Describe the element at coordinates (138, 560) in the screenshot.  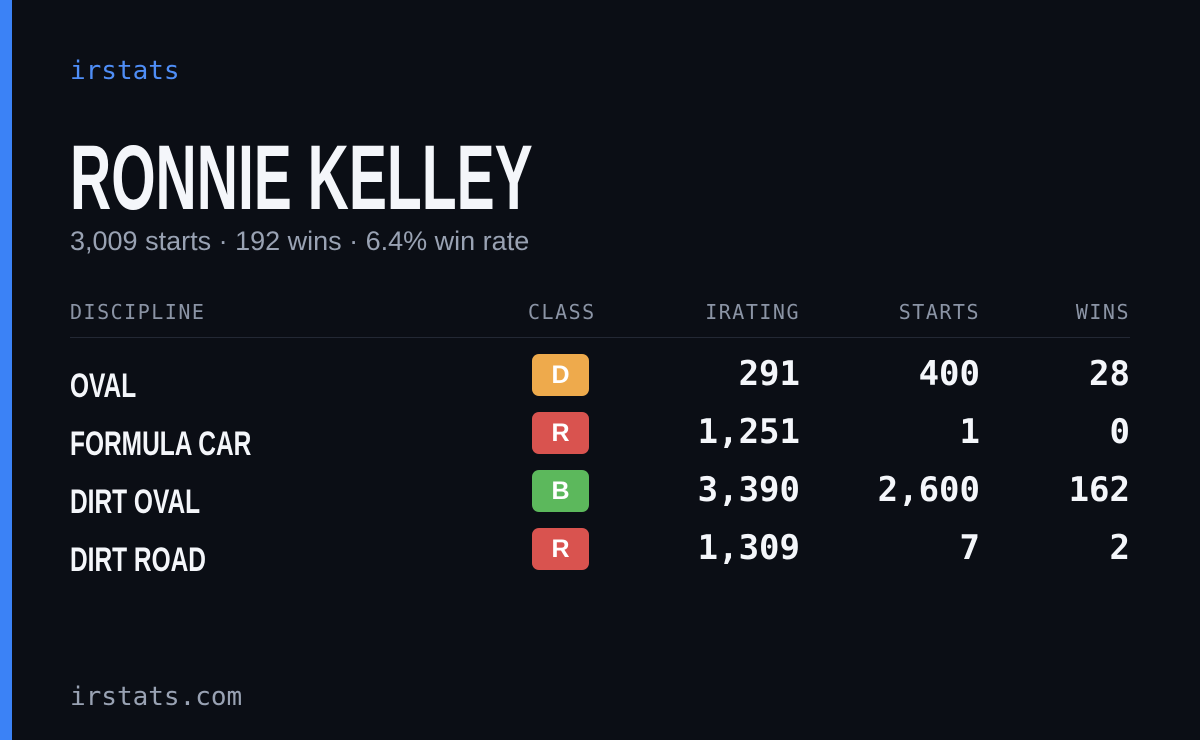
I see `discipline: DIRT ROAD` at that location.